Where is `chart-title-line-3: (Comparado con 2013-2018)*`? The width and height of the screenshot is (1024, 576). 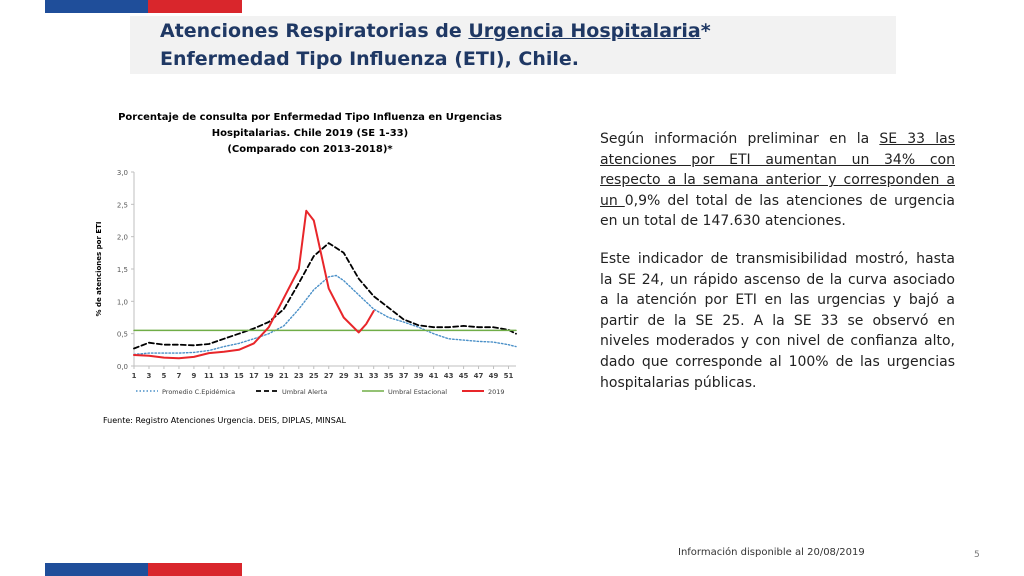
chart-title-line-3: (Comparado con 2013-2018)* is located at coordinates (310, 149).